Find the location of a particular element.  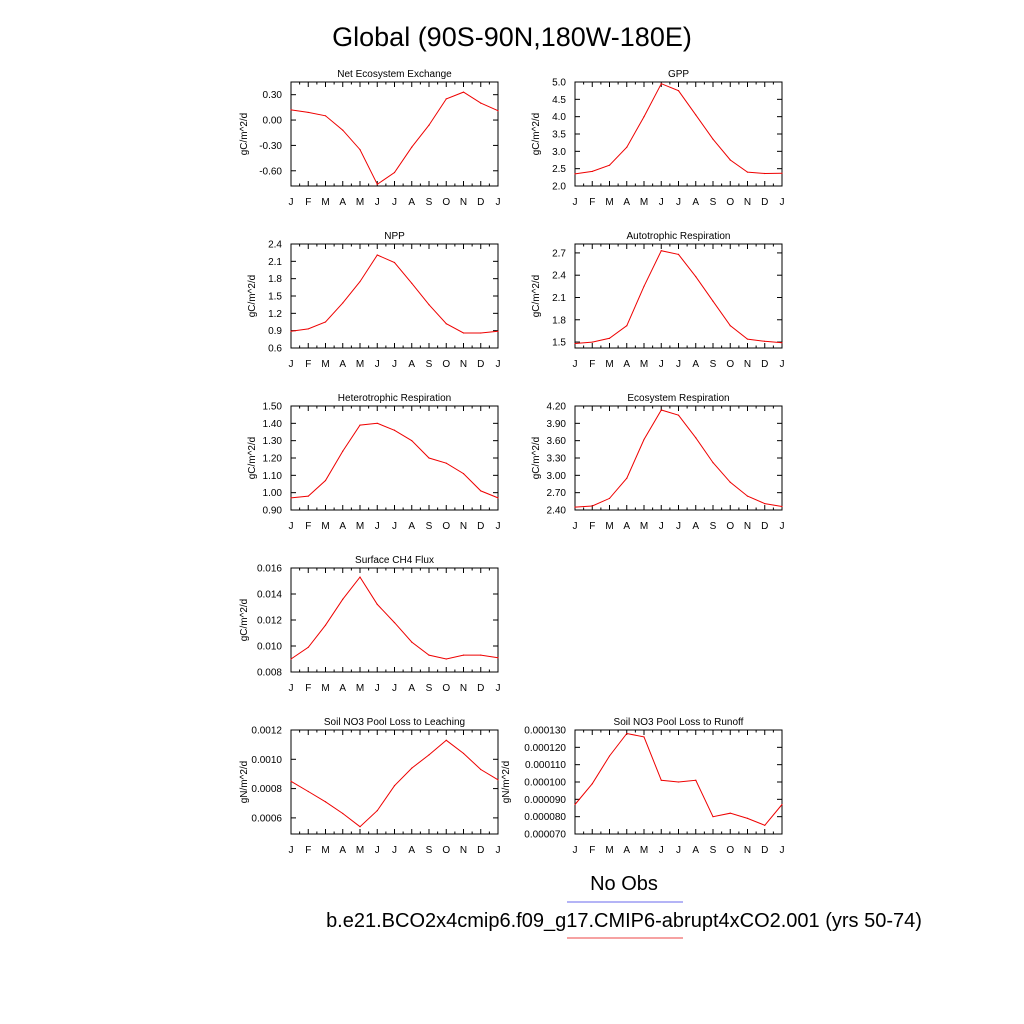

y-tick-label: 1.40 is located at coordinates (273, 424).